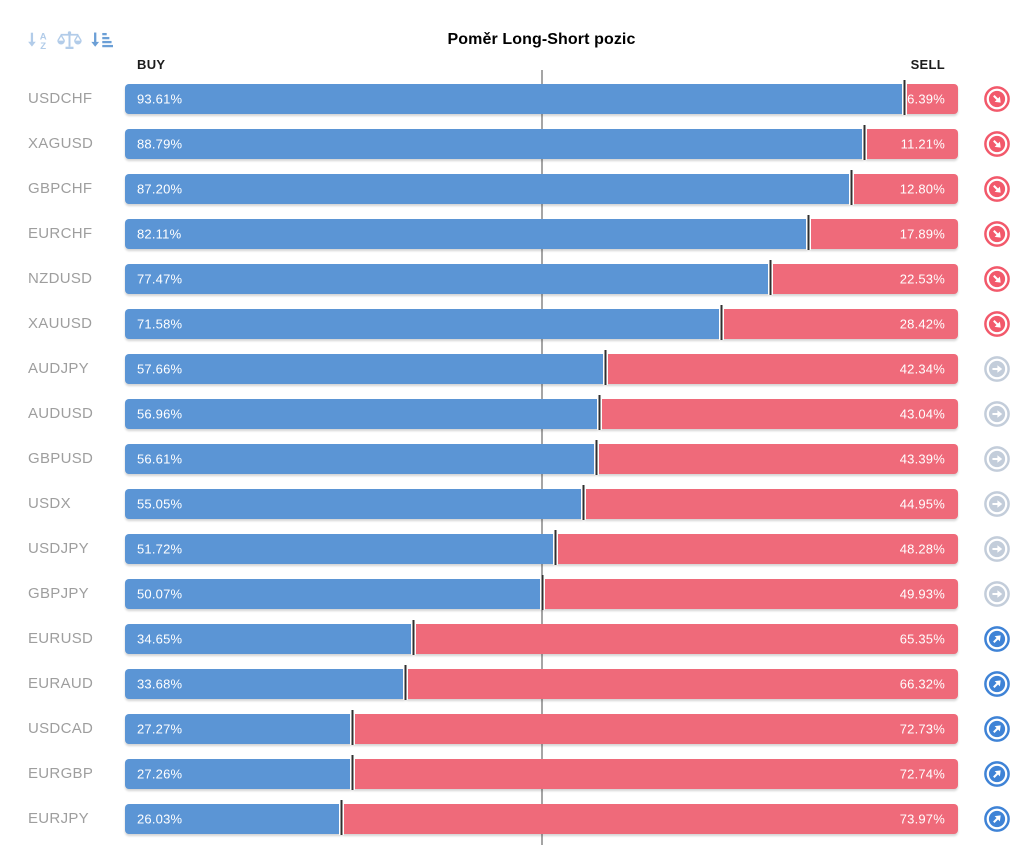 This screenshot has height=863, width=1029. What do you see at coordinates (756, 549) in the screenshot?
I see `sell-bar-segment: 48.28%` at bounding box center [756, 549].